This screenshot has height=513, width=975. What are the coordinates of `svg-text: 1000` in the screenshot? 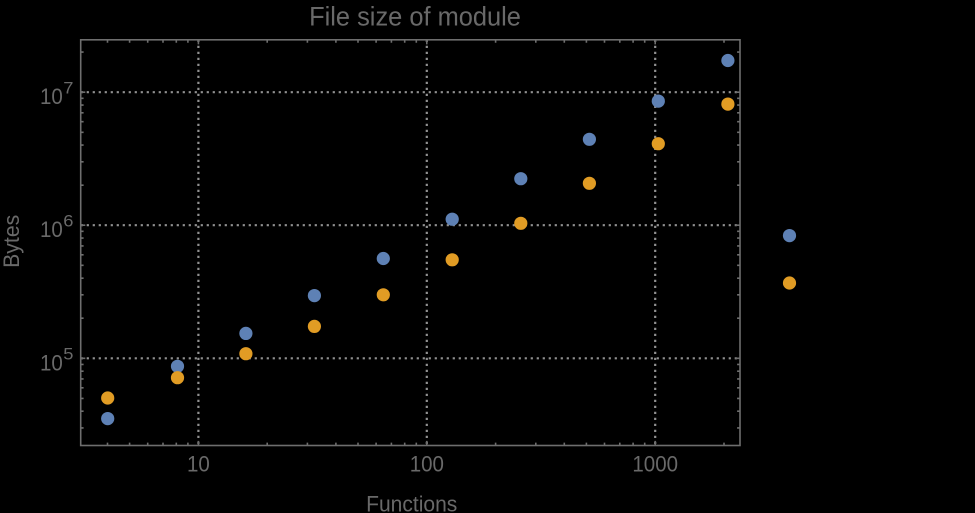 It's located at (655, 464).